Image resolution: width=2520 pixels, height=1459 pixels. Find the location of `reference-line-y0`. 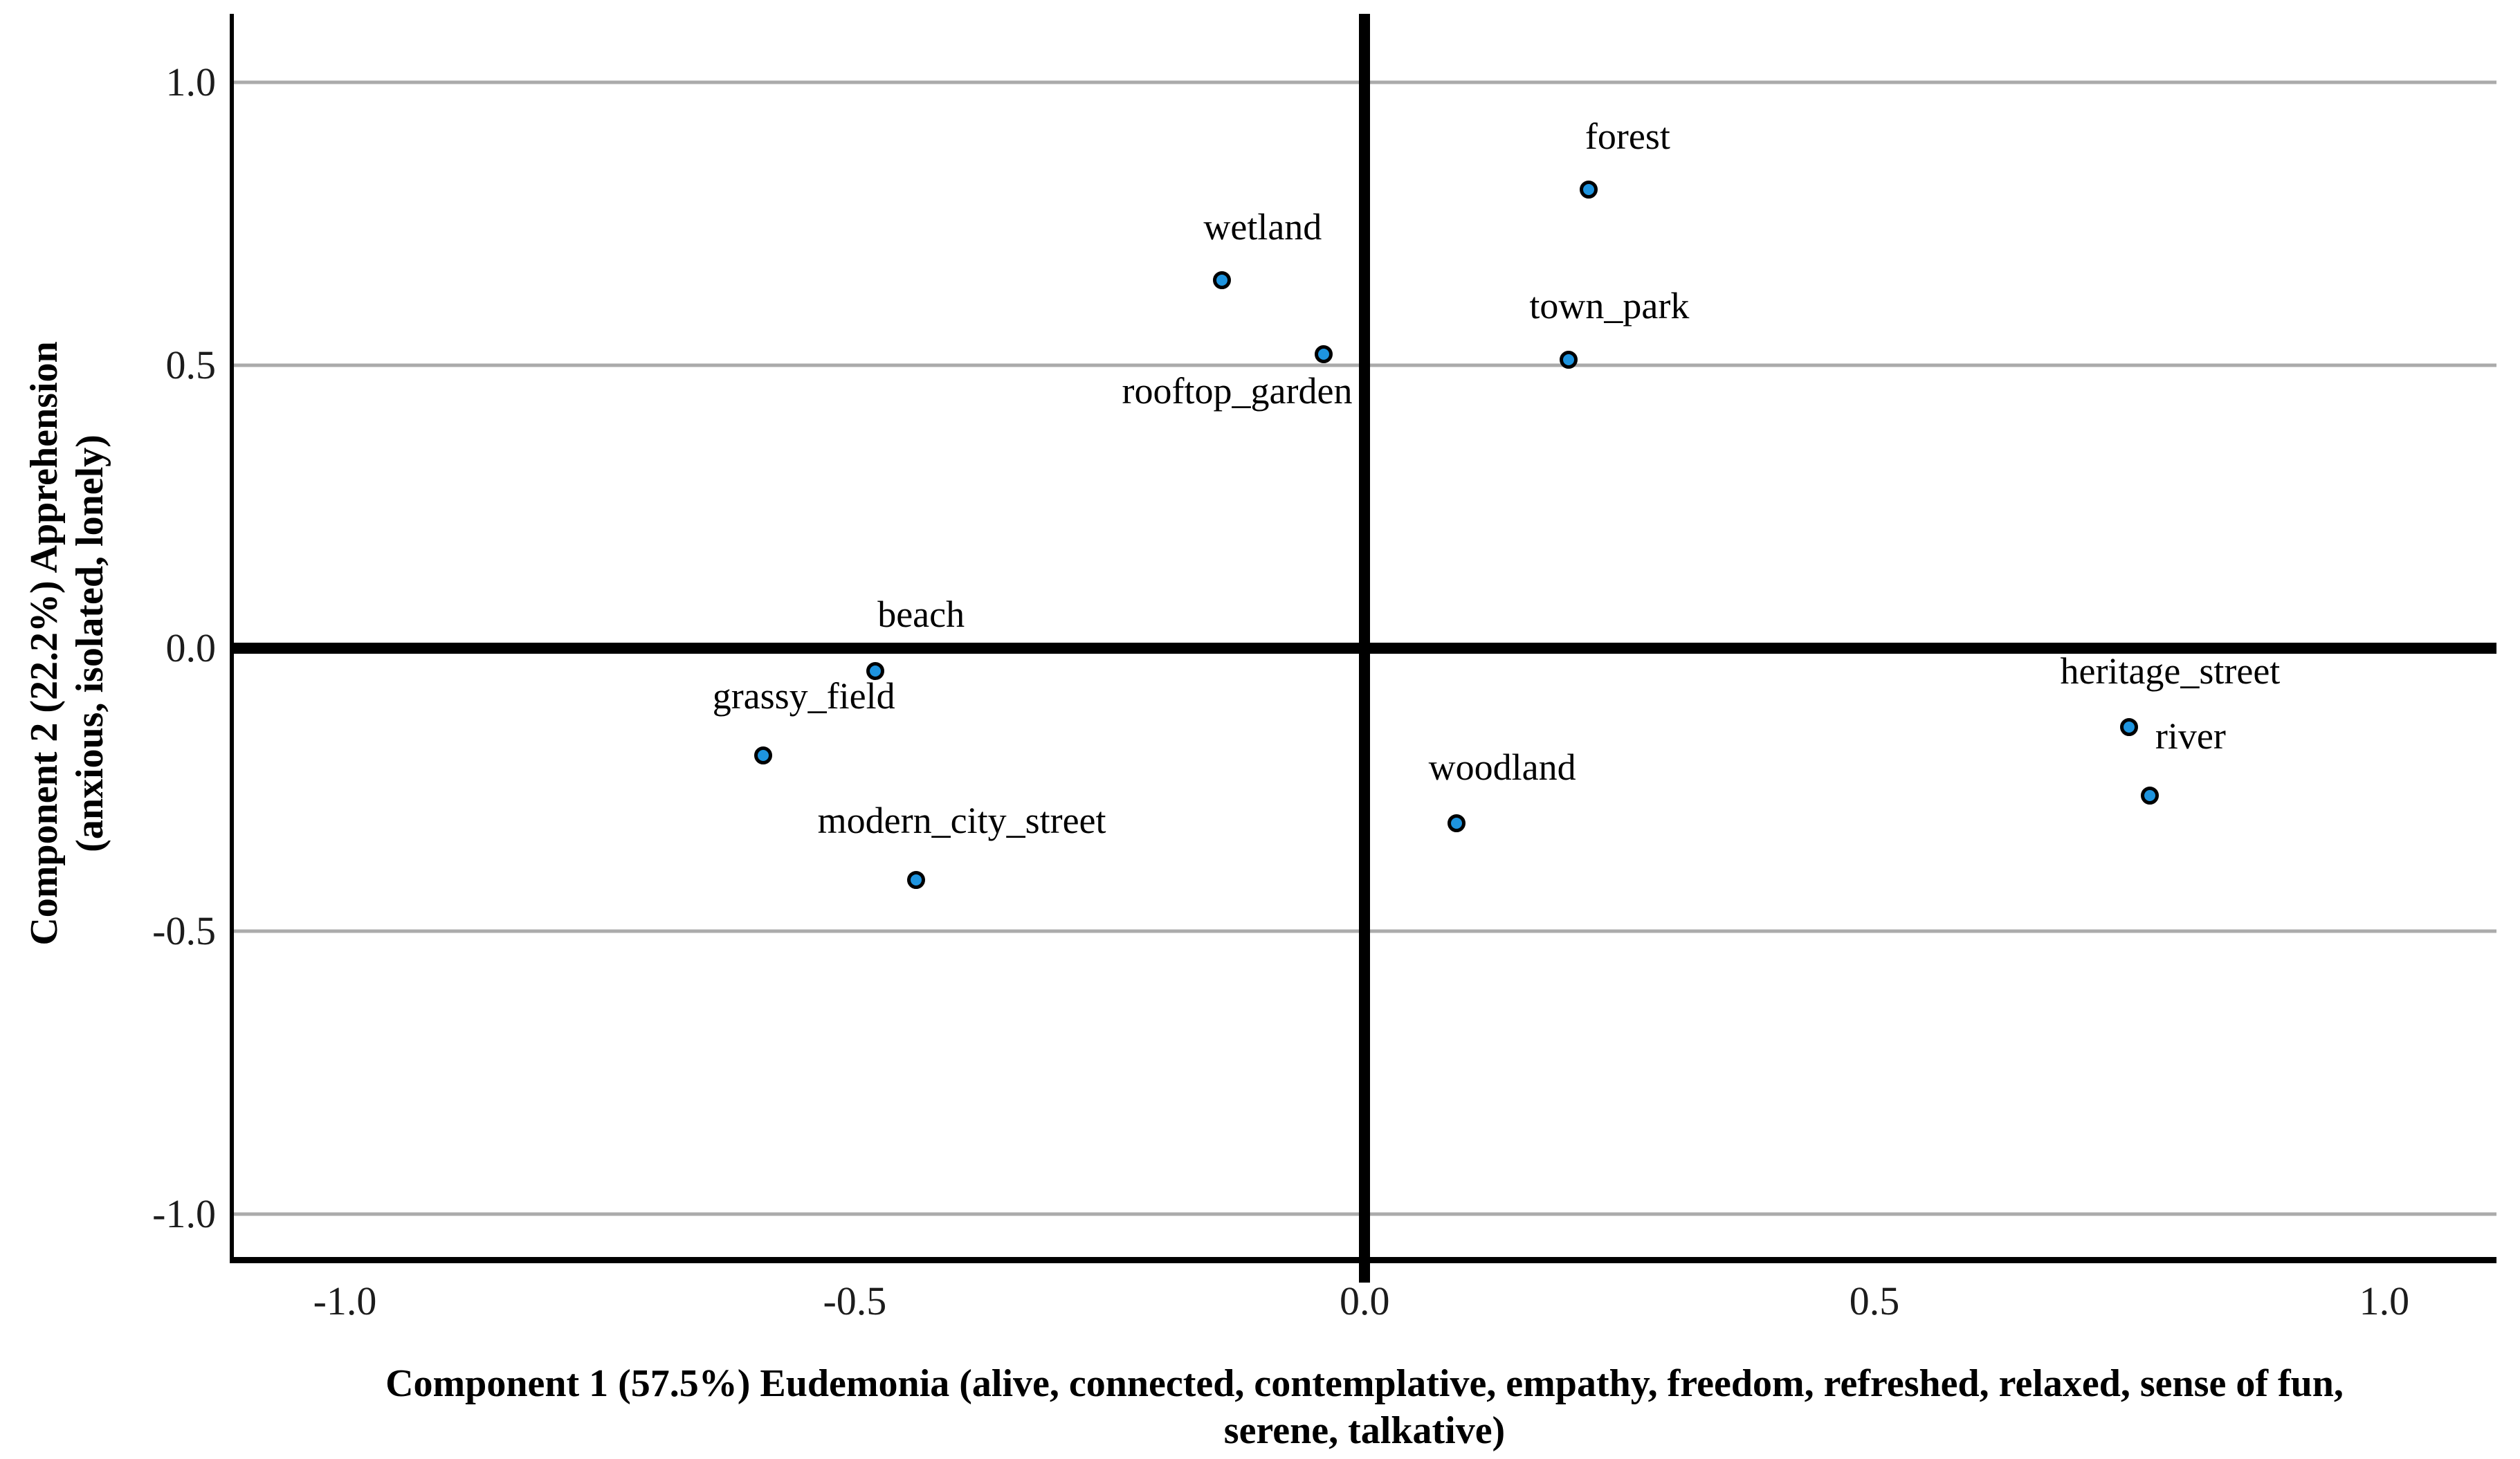

reference-line-y0 is located at coordinates (1363, 648).